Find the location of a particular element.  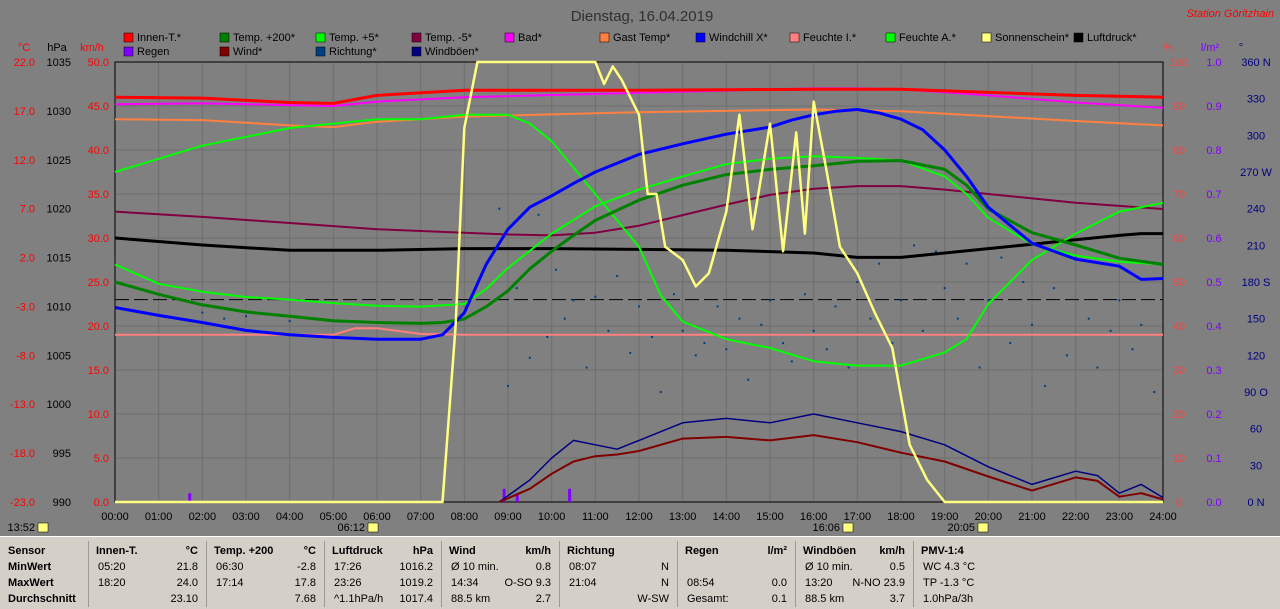

x-tick-label: 08:00 is located at coordinates (465, 517).